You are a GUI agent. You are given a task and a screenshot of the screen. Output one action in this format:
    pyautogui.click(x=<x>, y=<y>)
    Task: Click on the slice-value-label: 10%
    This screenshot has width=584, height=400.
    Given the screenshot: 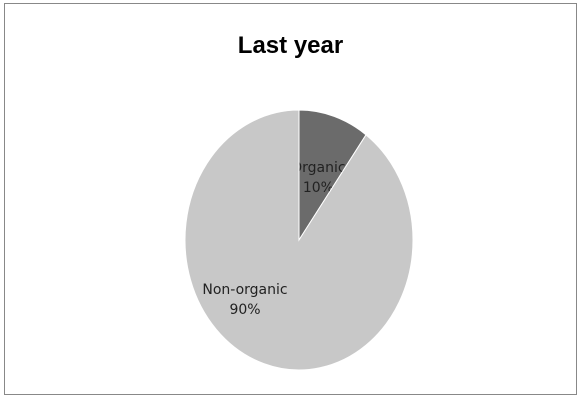 What is the action you would take?
    pyautogui.click(x=318, y=188)
    